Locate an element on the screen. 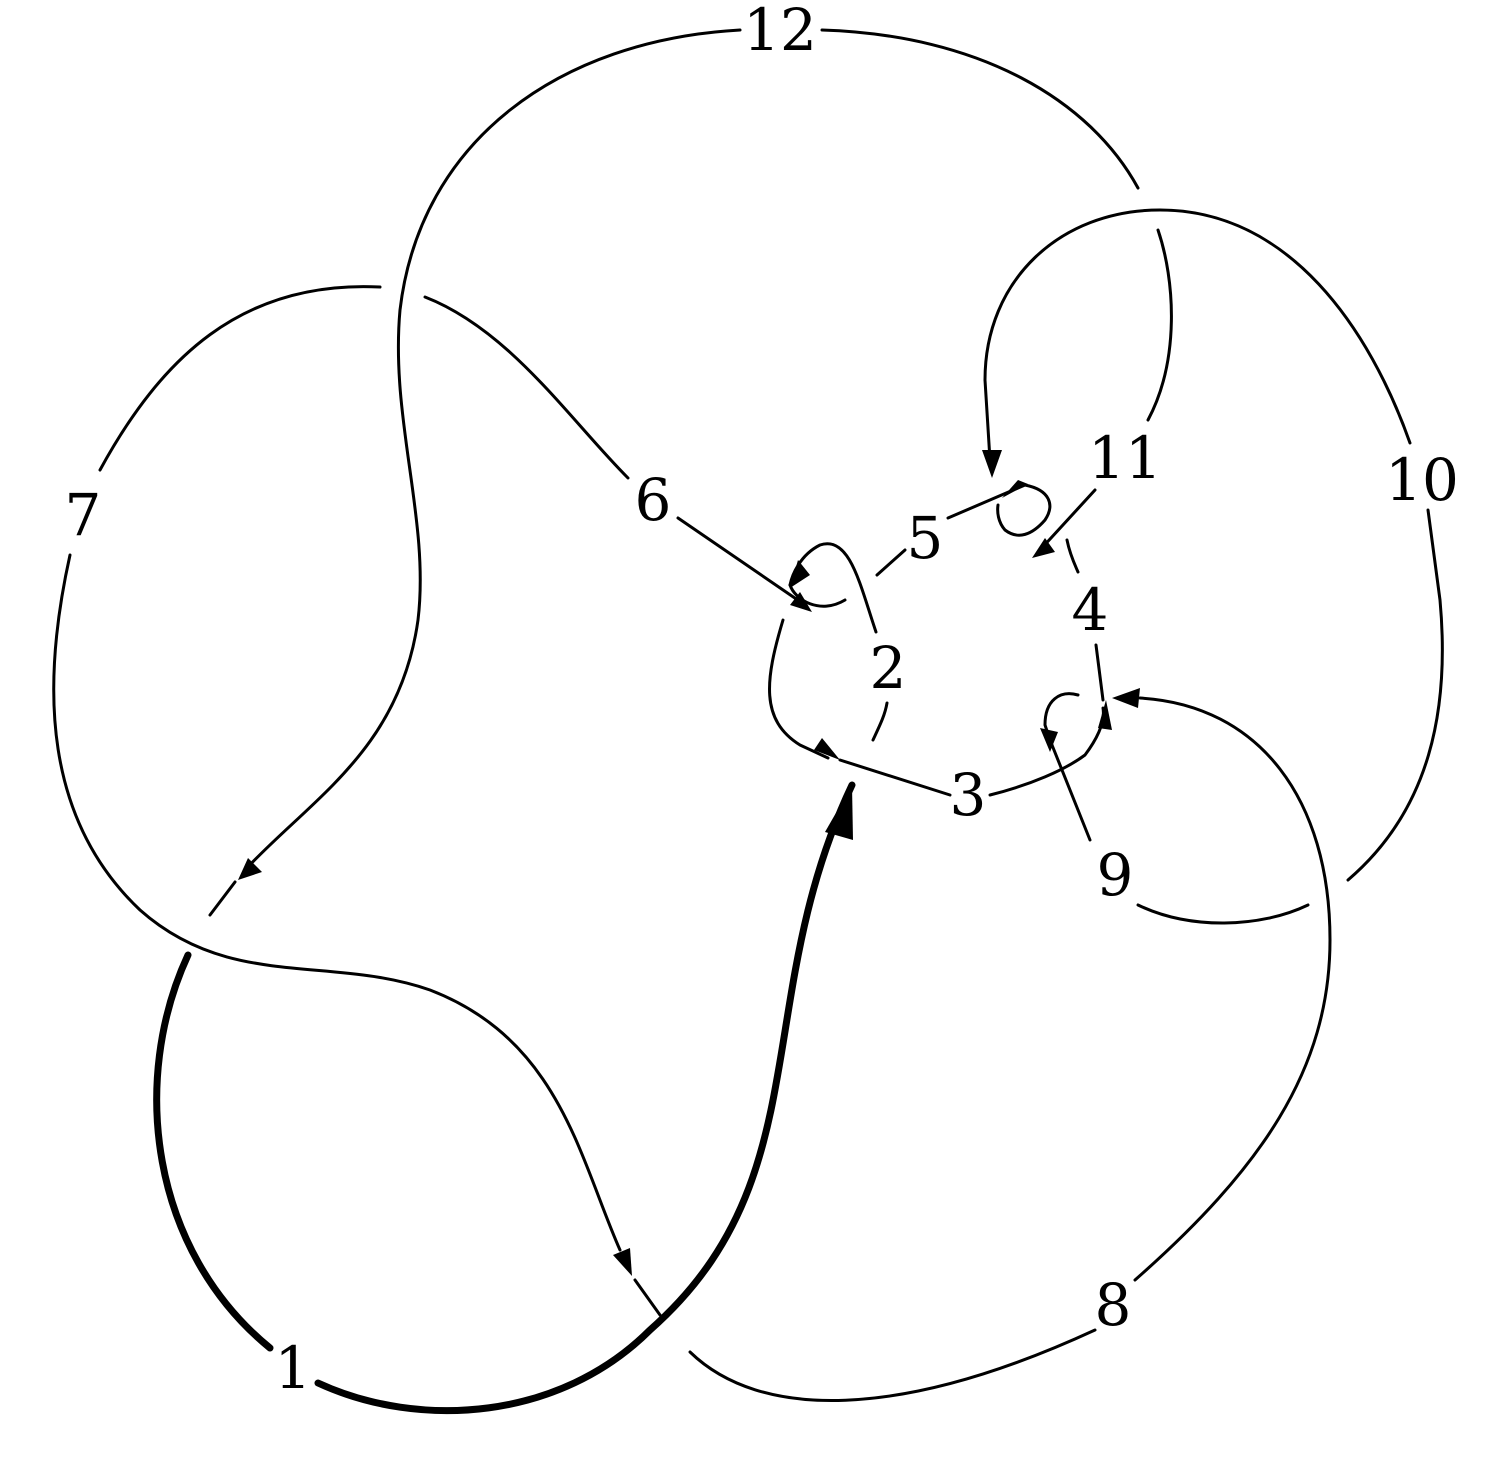 Image resolution: width=1488 pixels, height=1481 pixels. label-9: 9 is located at coordinates (1115, 875).